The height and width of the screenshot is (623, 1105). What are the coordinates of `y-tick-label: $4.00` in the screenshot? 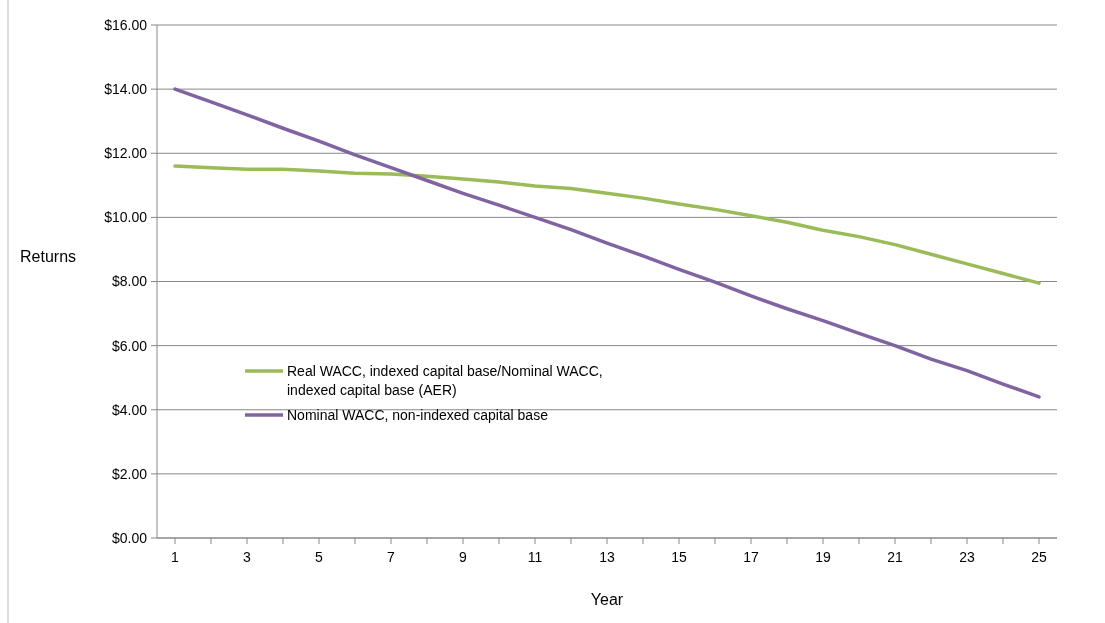 It's located at (129, 409).